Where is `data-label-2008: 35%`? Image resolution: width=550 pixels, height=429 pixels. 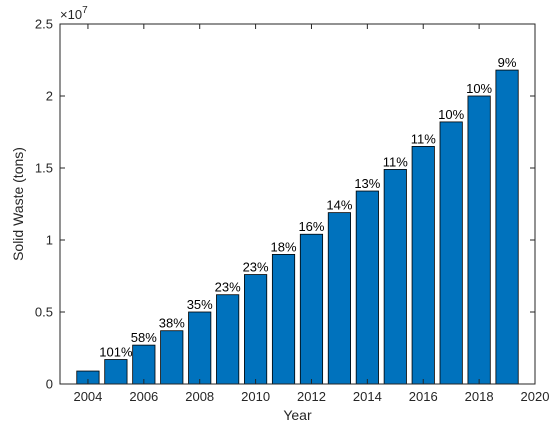
data-label-2008: 35% is located at coordinates (200, 304).